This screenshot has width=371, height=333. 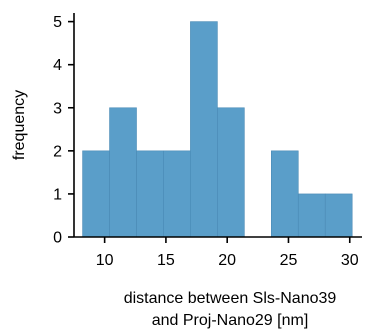 What do you see at coordinates (105, 260) in the screenshot?
I see `x-tick-label-0: 10` at bounding box center [105, 260].